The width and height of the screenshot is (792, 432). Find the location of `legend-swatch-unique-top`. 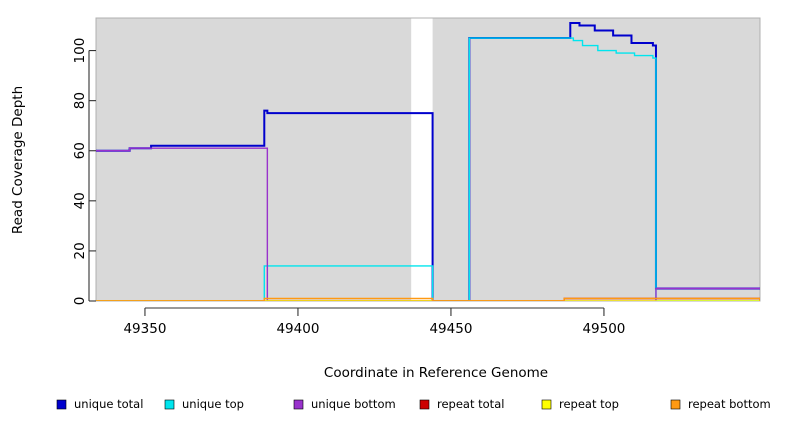

legend-swatch-unique-top is located at coordinates (169, 404).